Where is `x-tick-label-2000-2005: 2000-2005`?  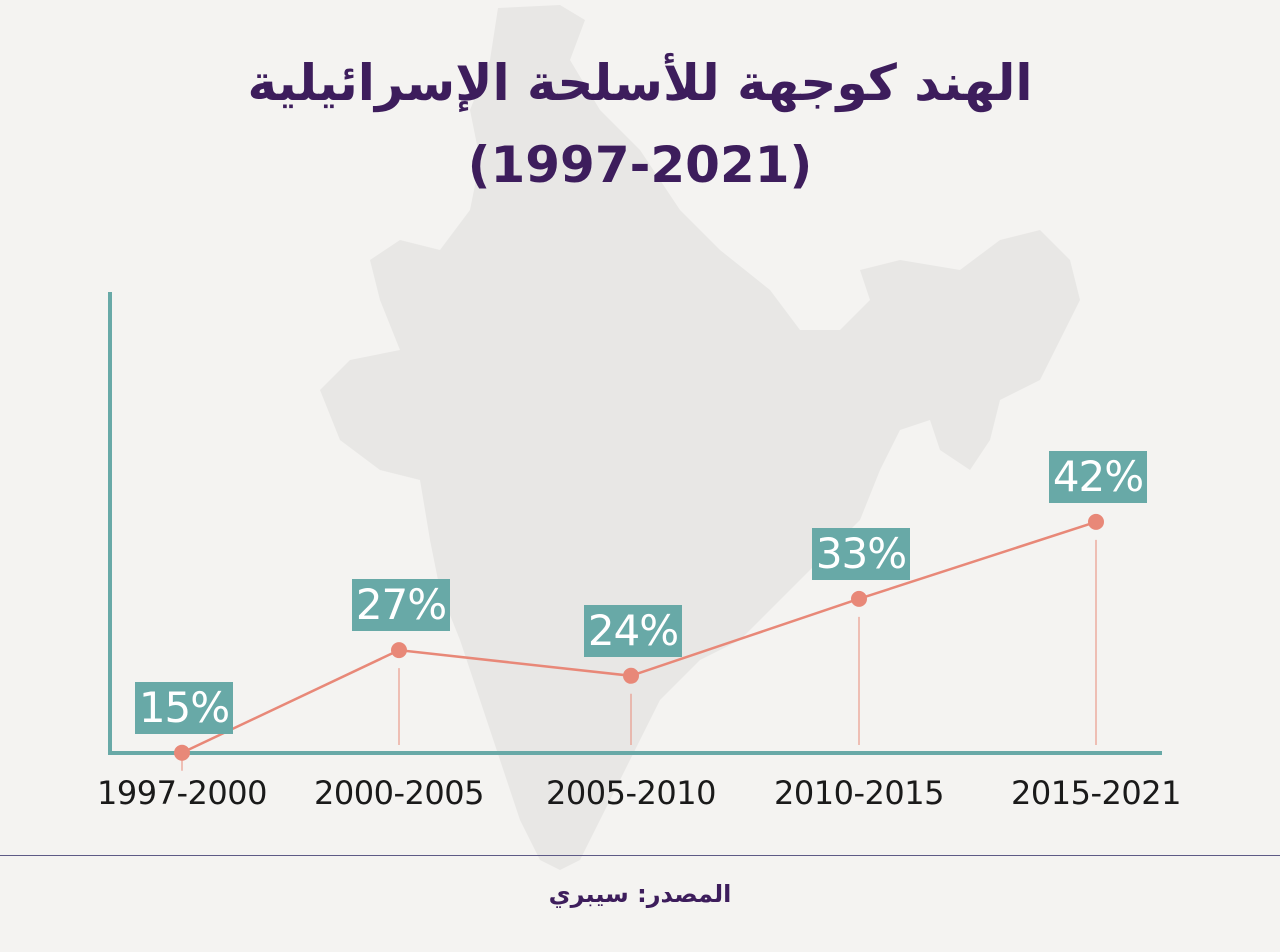 x-tick-label-2000-2005: 2000-2005 is located at coordinates (399, 793).